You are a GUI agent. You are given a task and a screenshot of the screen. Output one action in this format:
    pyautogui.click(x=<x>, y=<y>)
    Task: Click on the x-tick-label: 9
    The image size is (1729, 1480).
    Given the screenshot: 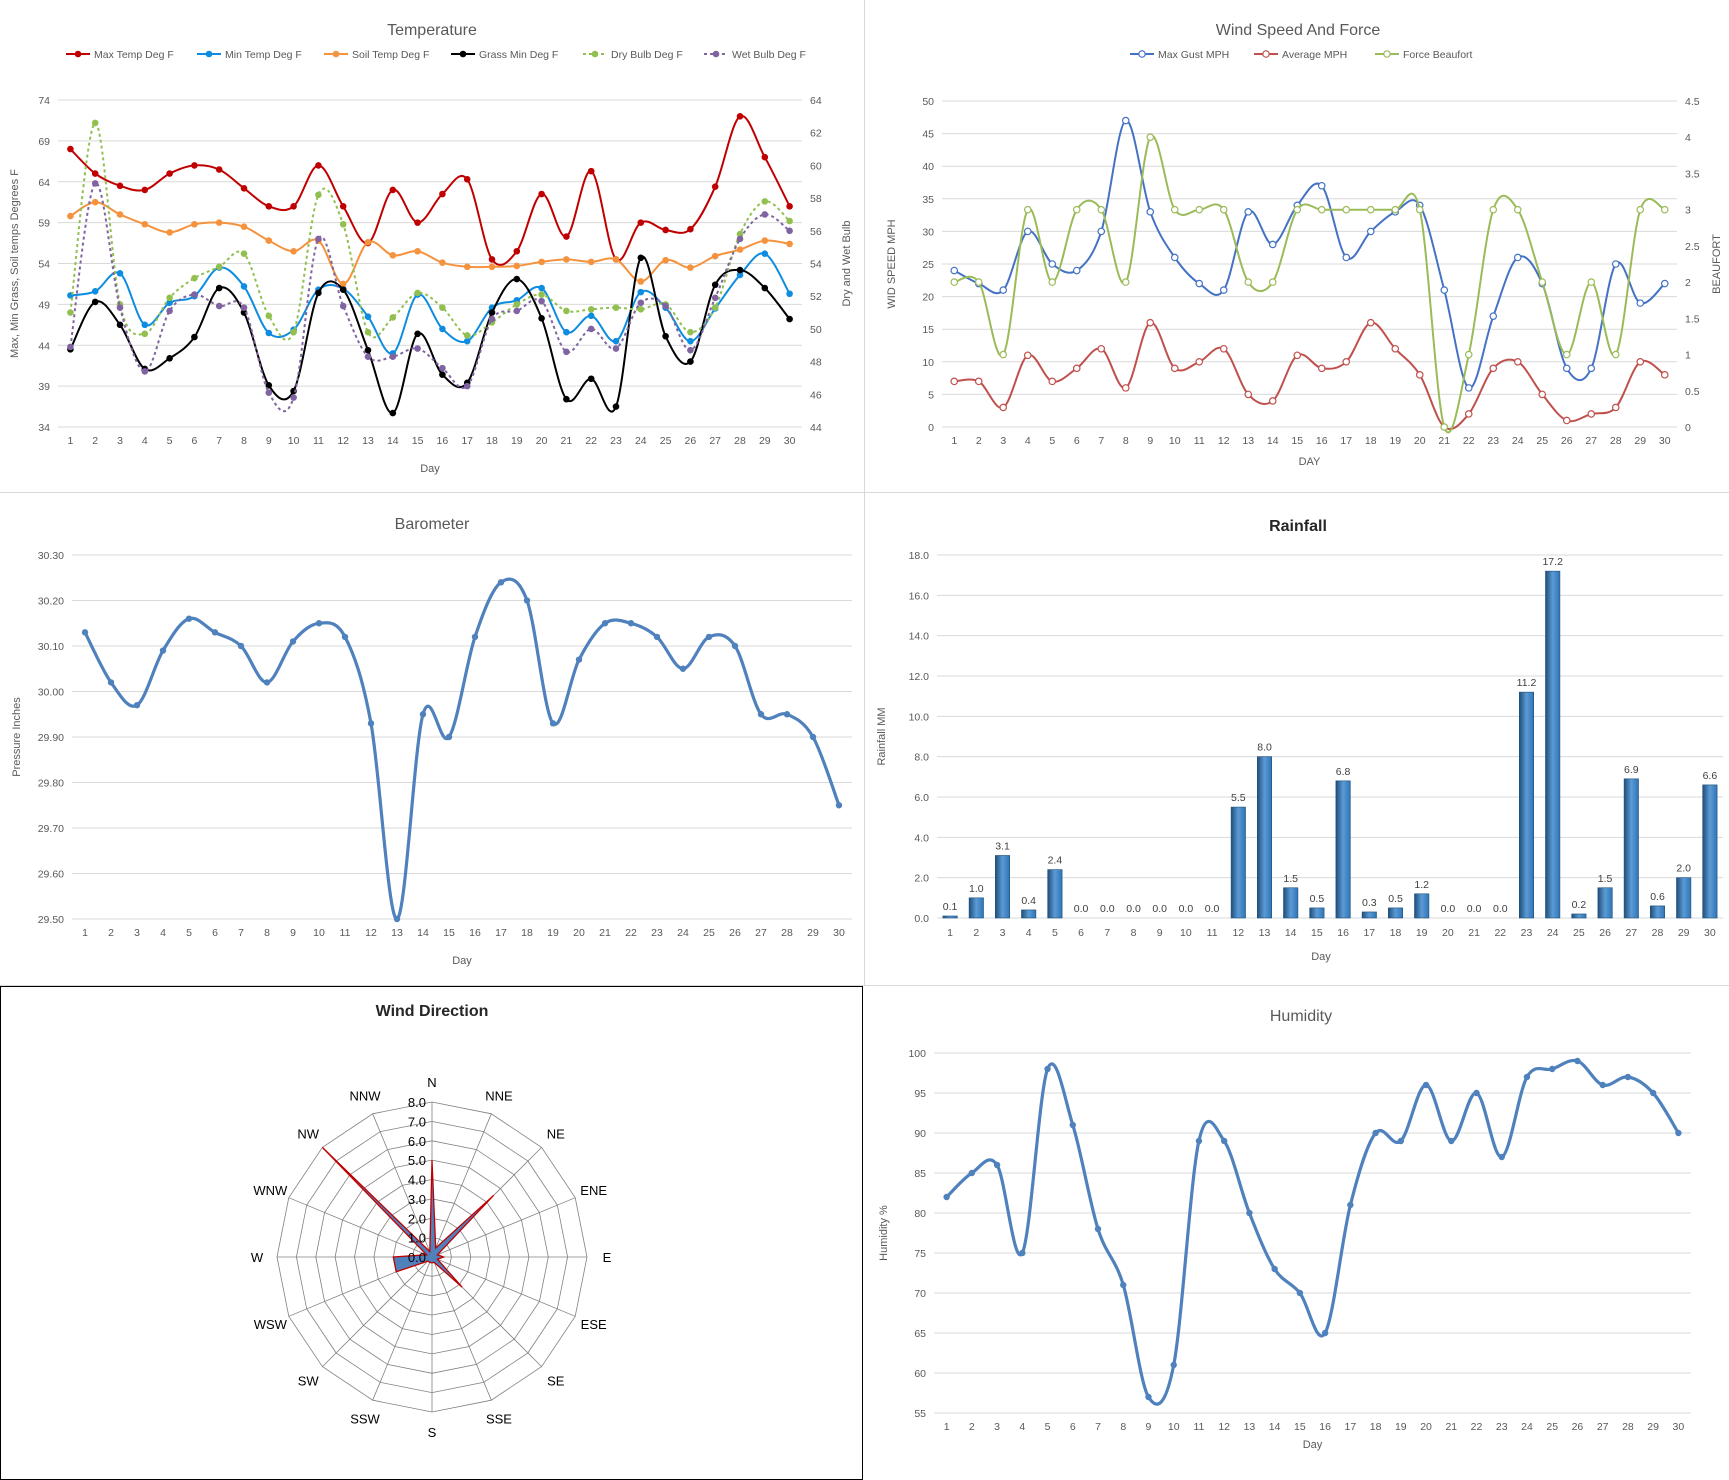 What is the action you would take?
    pyautogui.click(x=293, y=933)
    